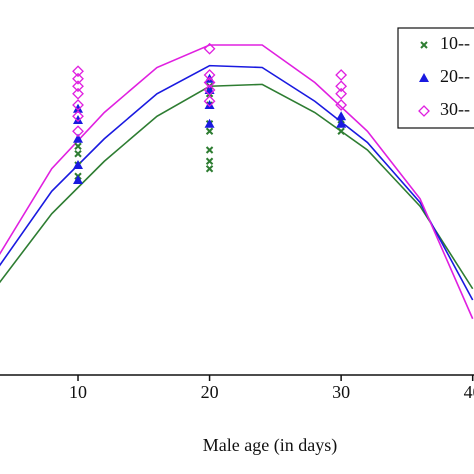 The height and width of the screenshot is (474, 474). I want to click on x-tick-label: 20, so click(210, 392).